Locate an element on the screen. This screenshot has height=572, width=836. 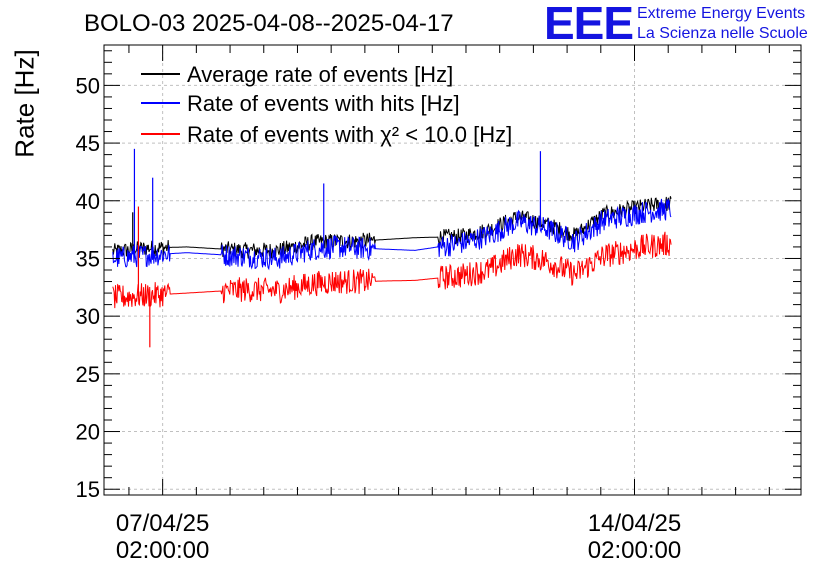
legend-label-1: Rate of events with hits [Hz] is located at coordinates (323, 103).